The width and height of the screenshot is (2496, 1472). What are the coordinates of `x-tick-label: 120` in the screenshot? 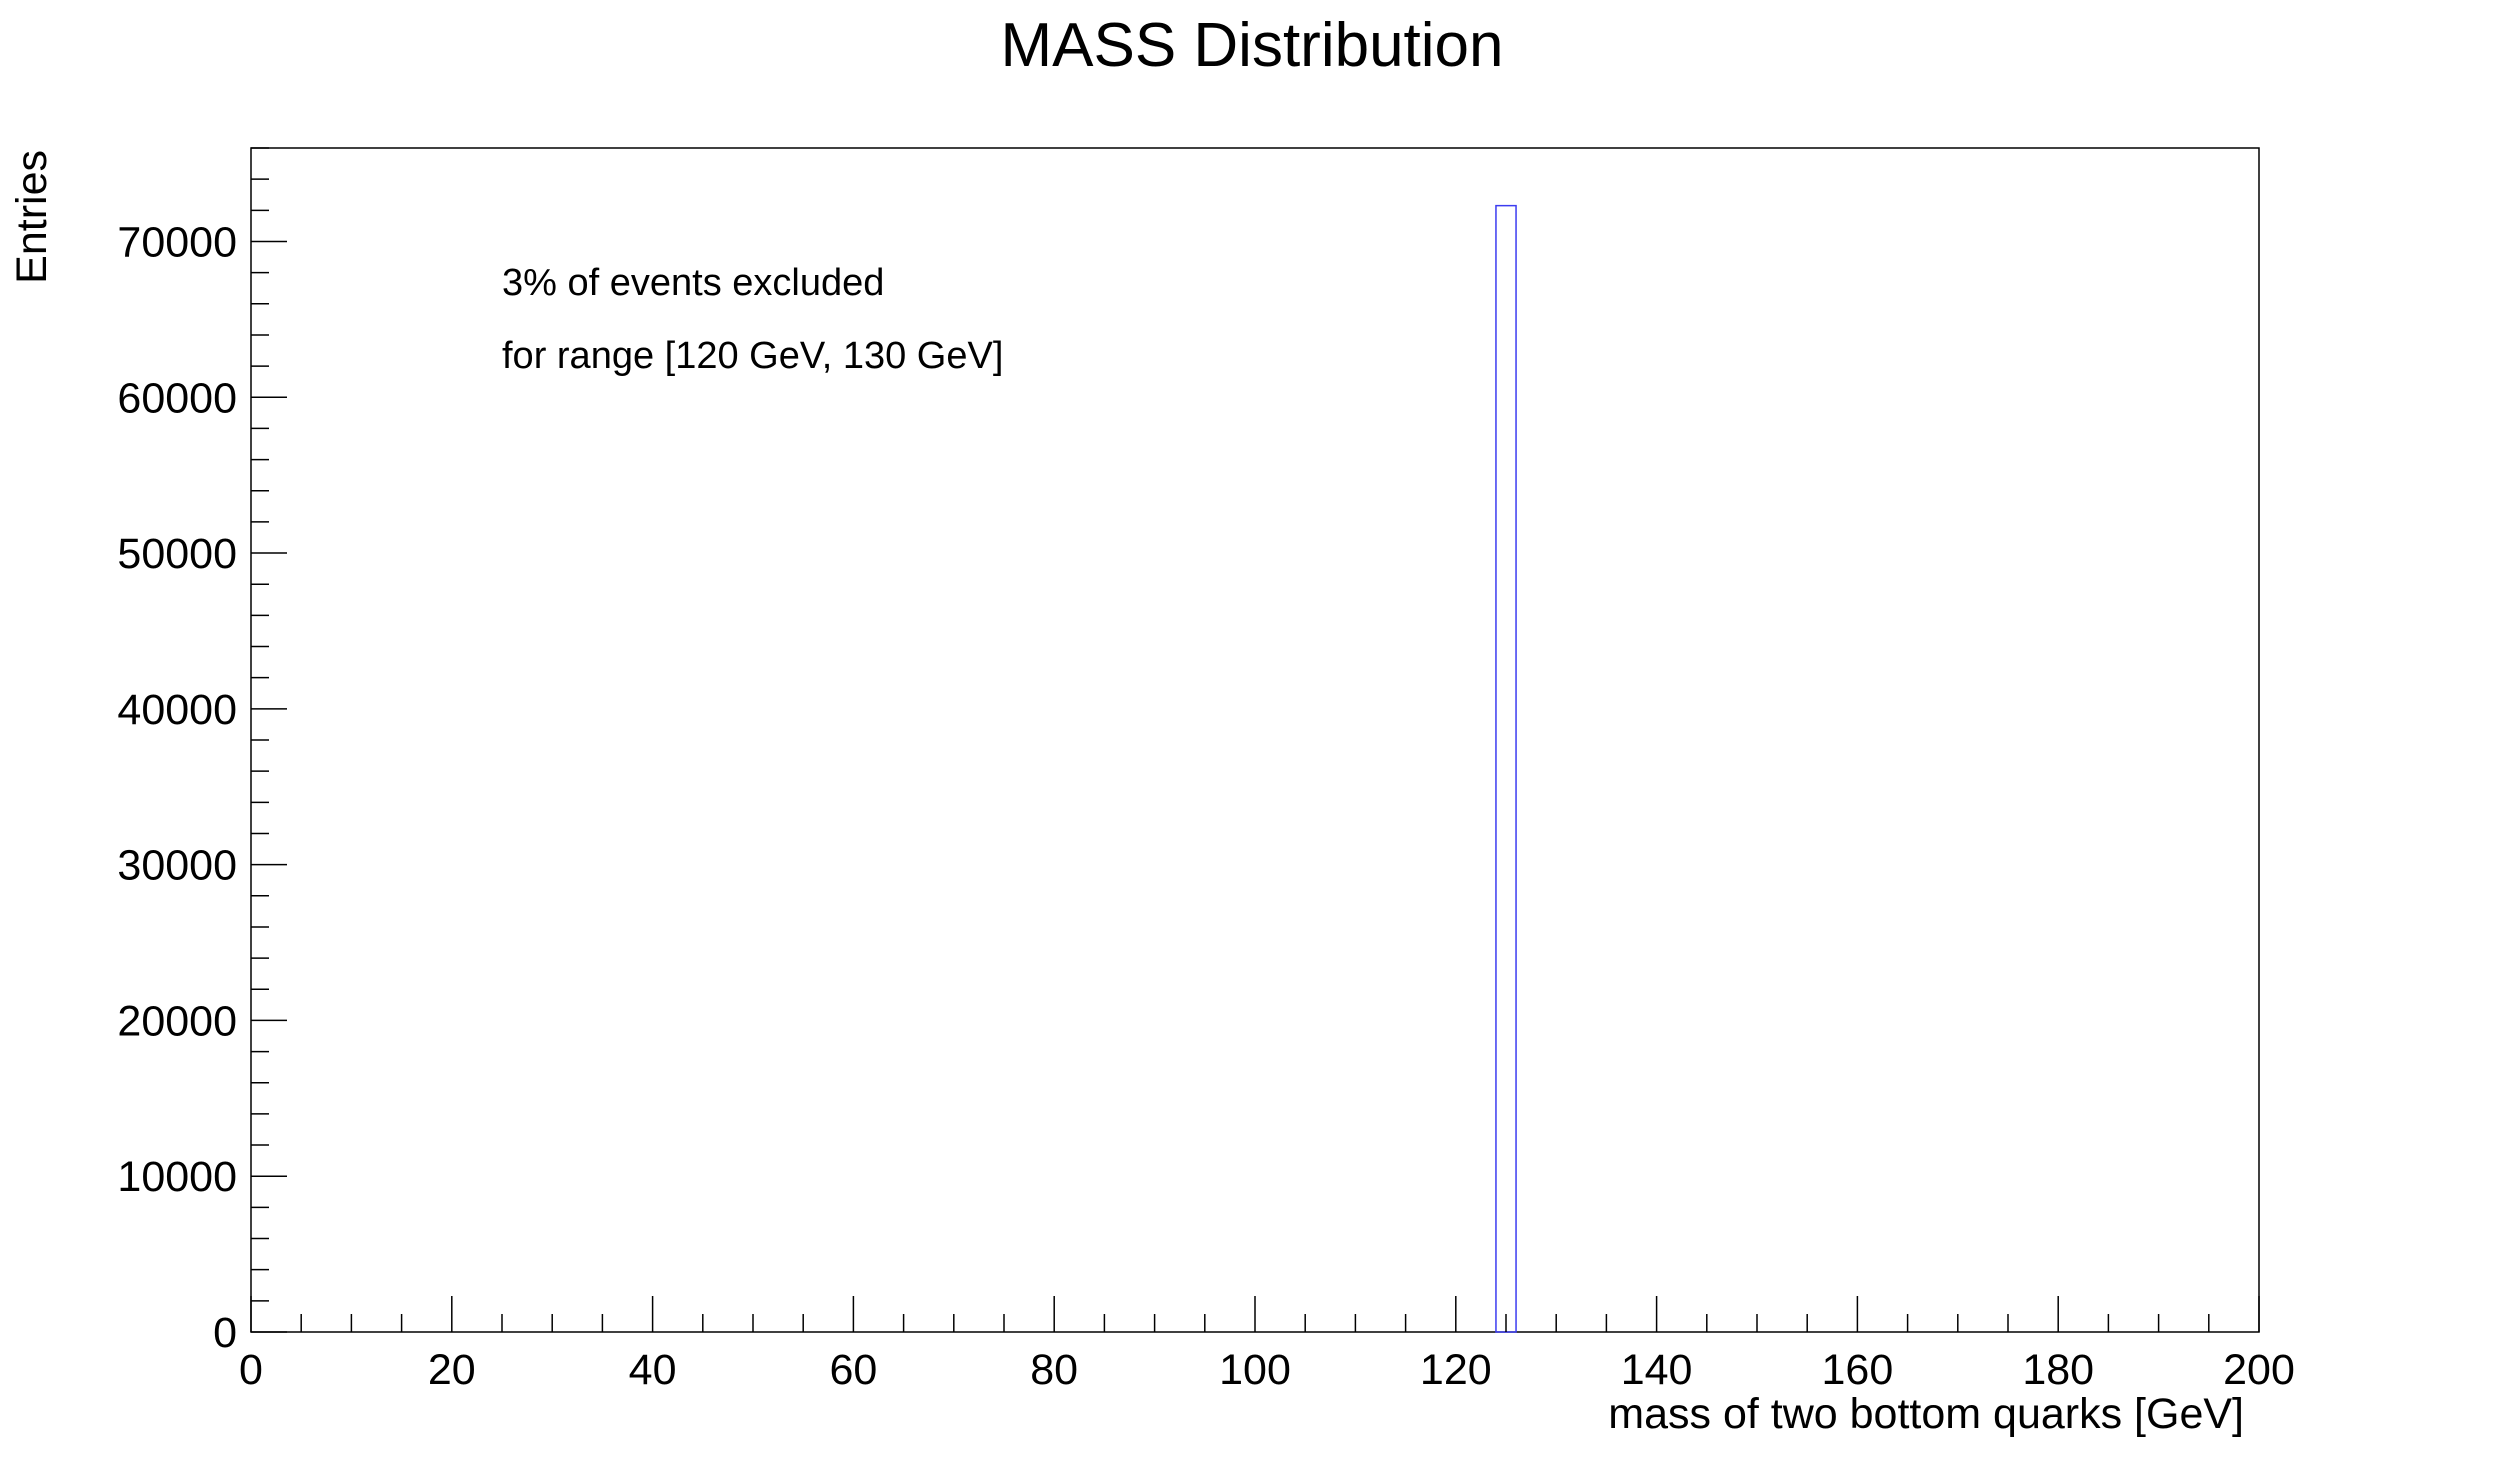 It's located at (1456, 1370).